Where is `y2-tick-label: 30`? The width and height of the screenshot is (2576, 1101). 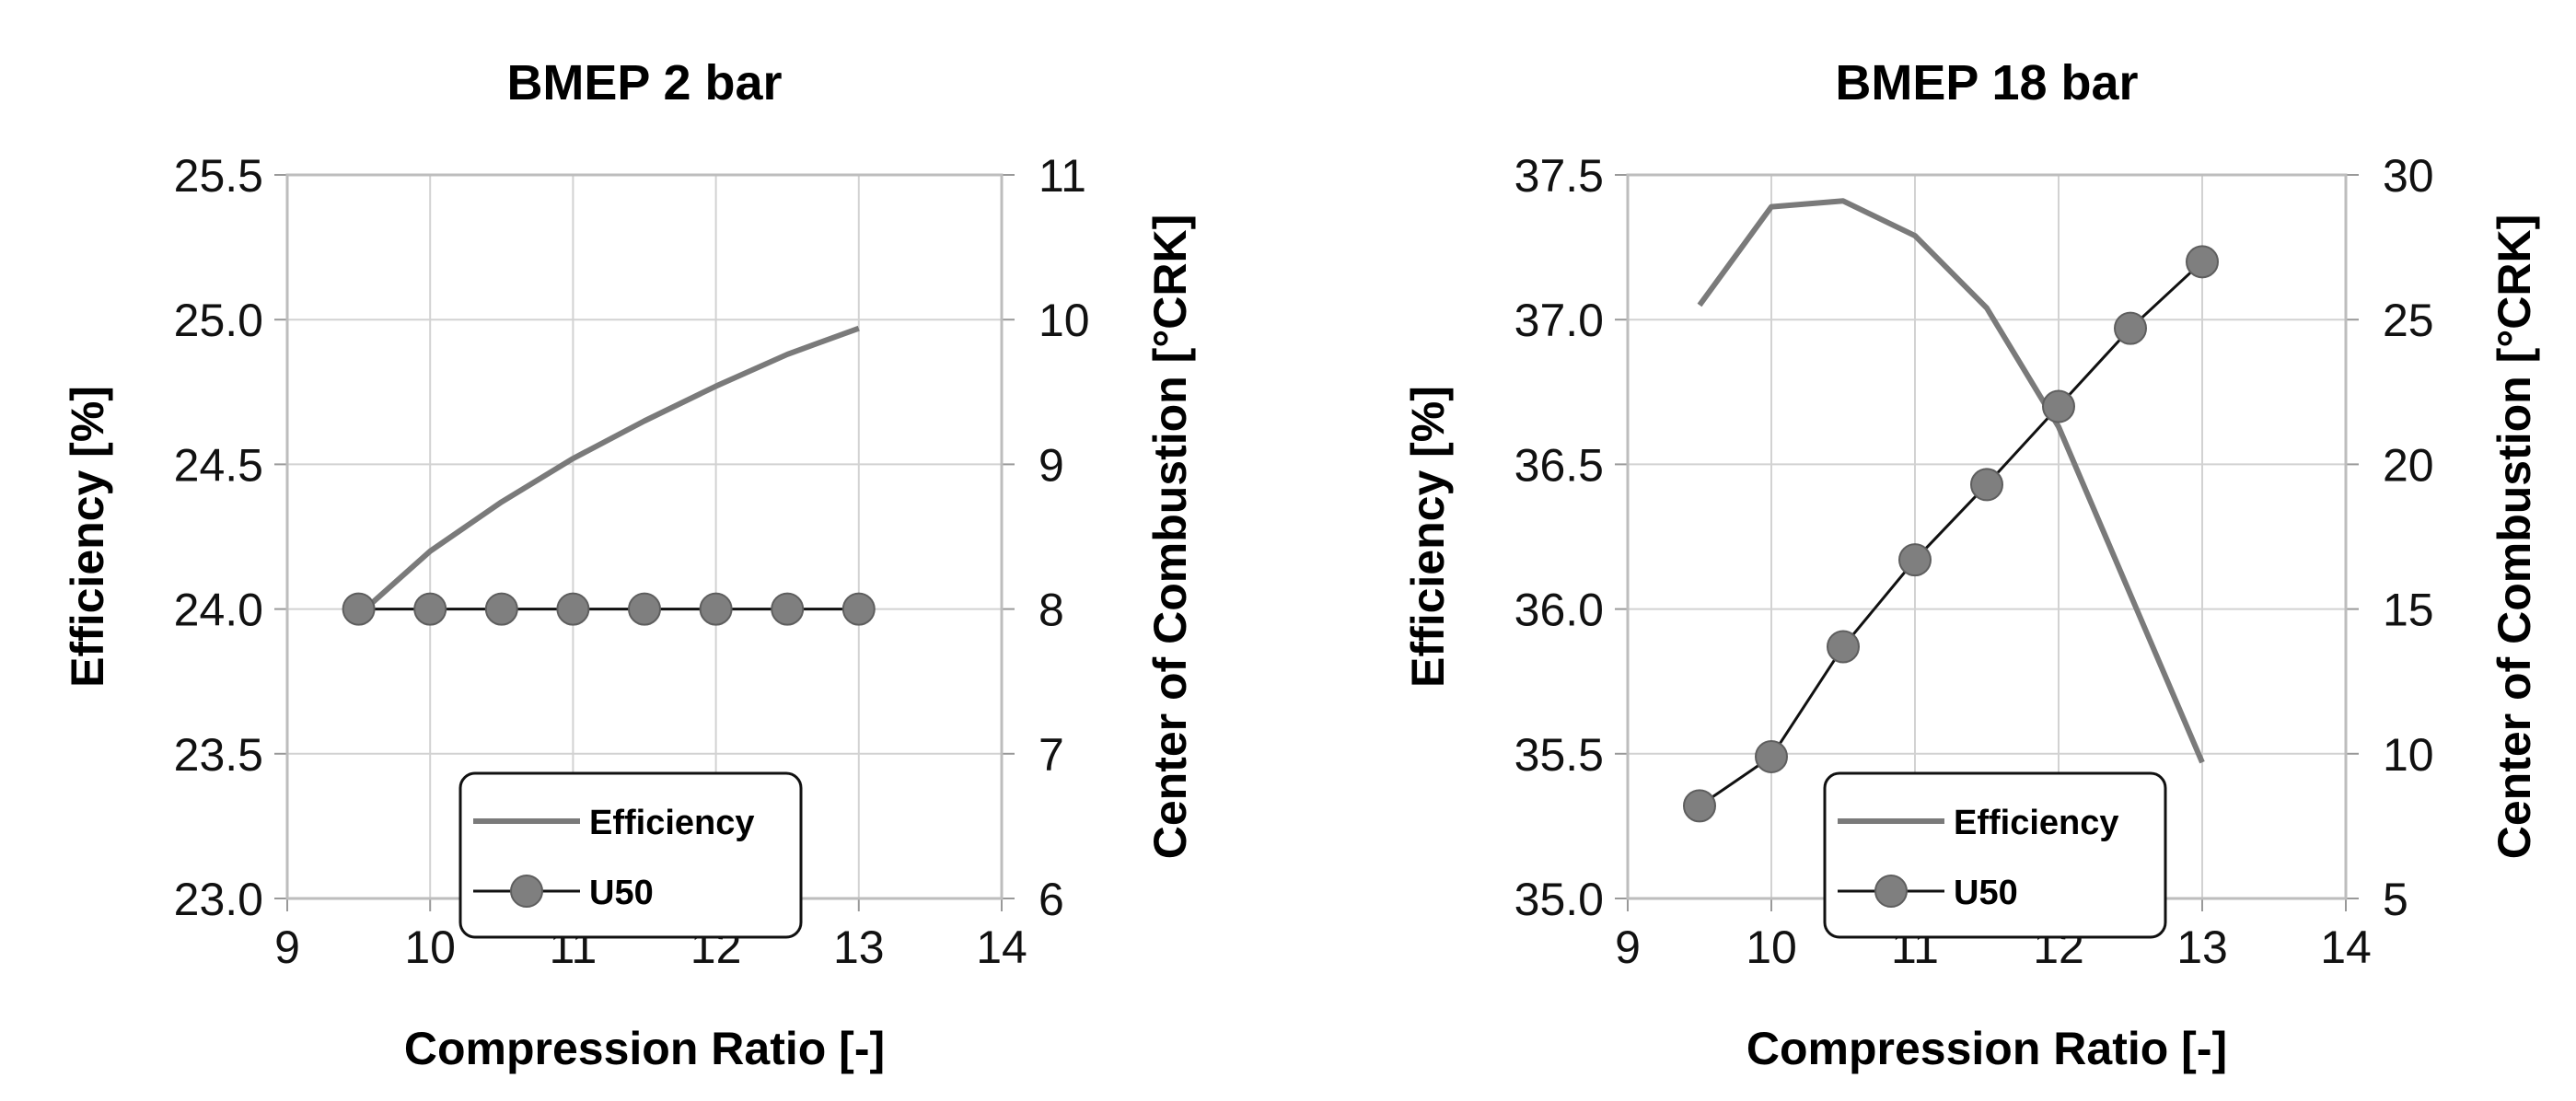 y2-tick-label: 30 is located at coordinates (2408, 176).